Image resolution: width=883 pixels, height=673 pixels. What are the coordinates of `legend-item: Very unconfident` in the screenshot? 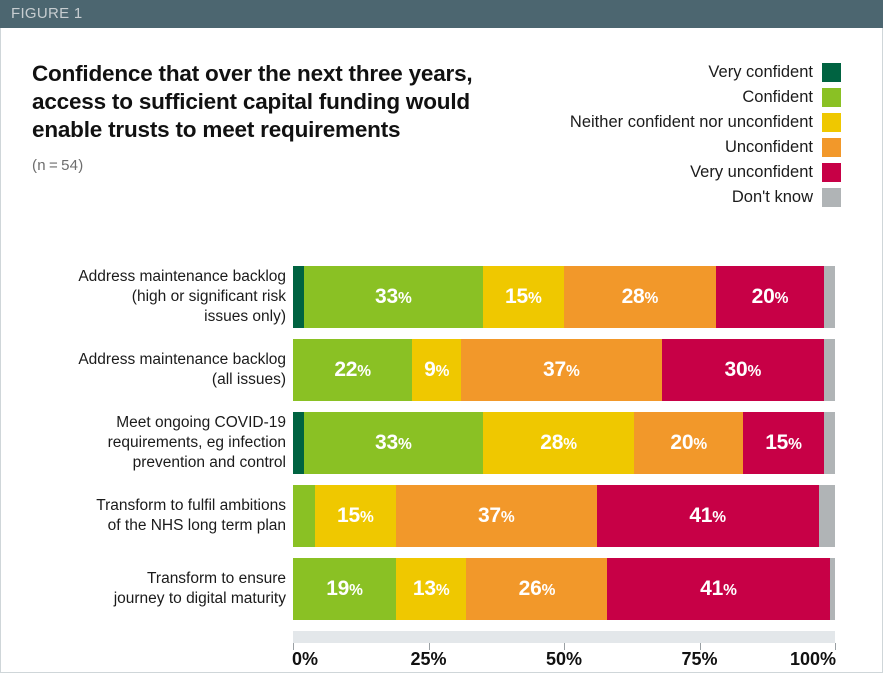 It's located at (626, 172).